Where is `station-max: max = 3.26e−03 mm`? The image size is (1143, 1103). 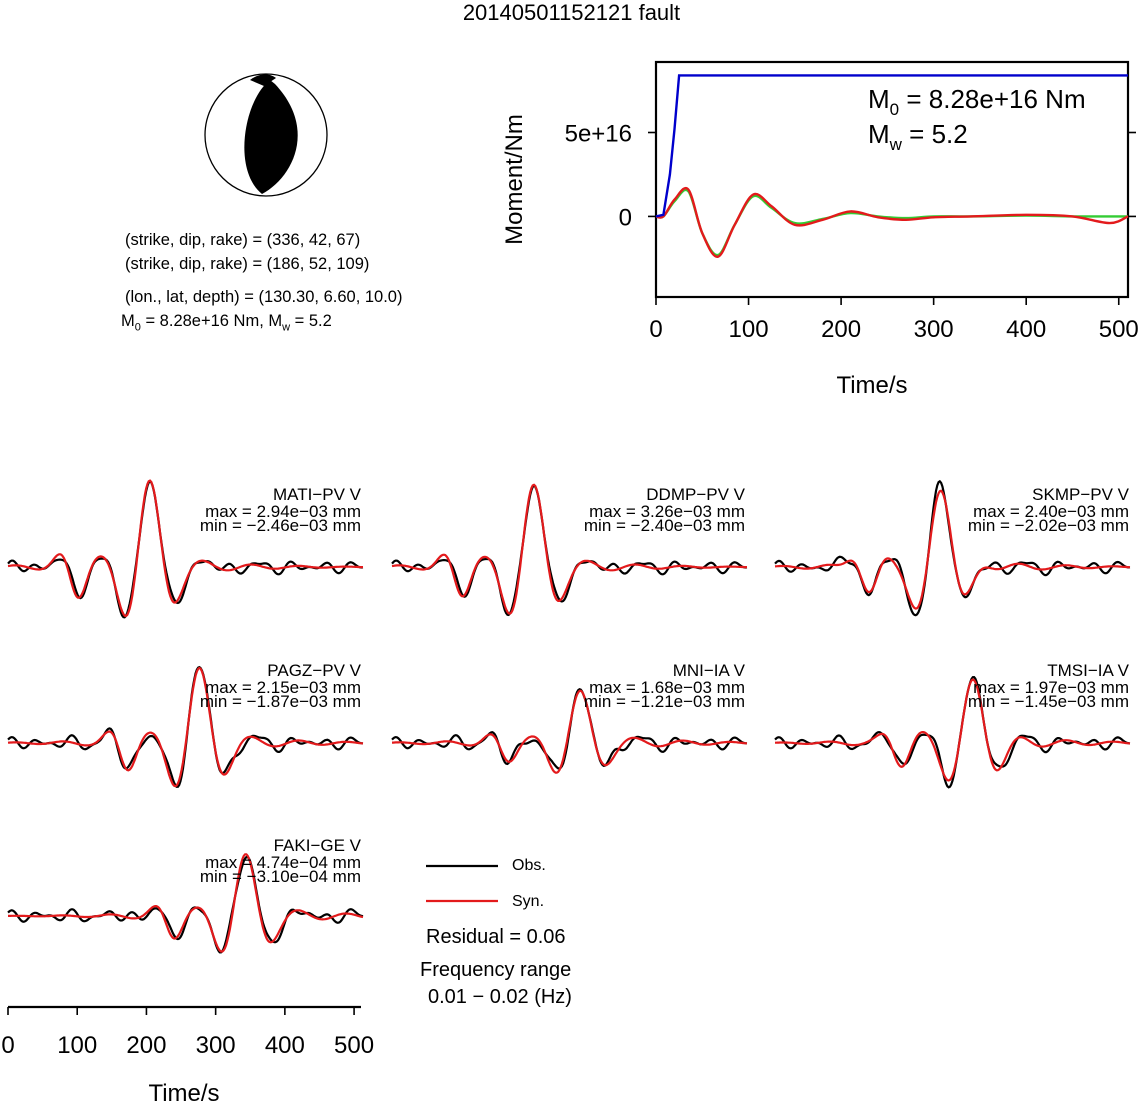
station-max: max = 3.26e−03 mm is located at coordinates (667, 511).